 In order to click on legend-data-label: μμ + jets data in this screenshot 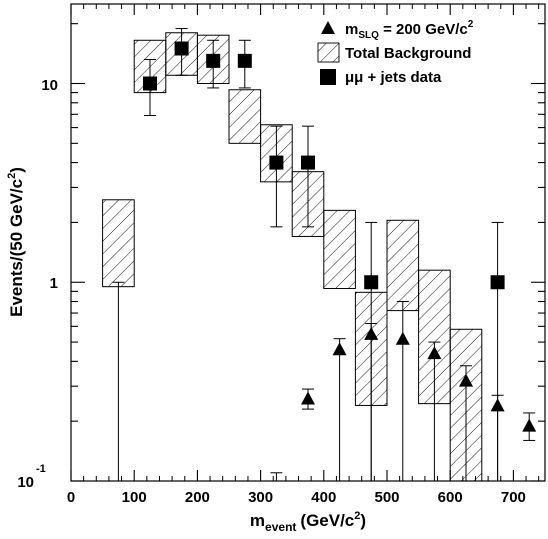, I will do `click(393, 77)`.